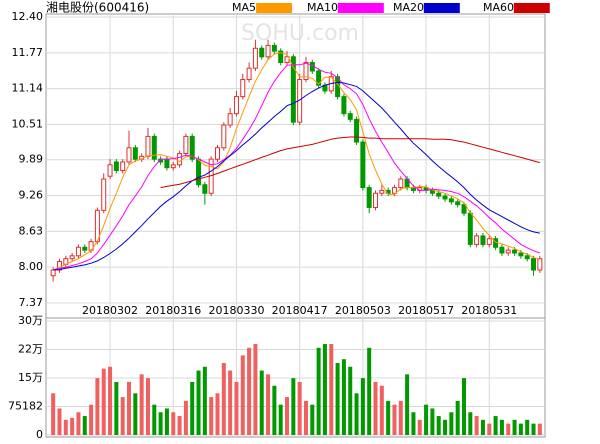 Image resolution: width=600 pixels, height=444 pixels. What do you see at coordinates (28, 88) in the screenshot?
I see `y-tick-label: 11.14` at bounding box center [28, 88].